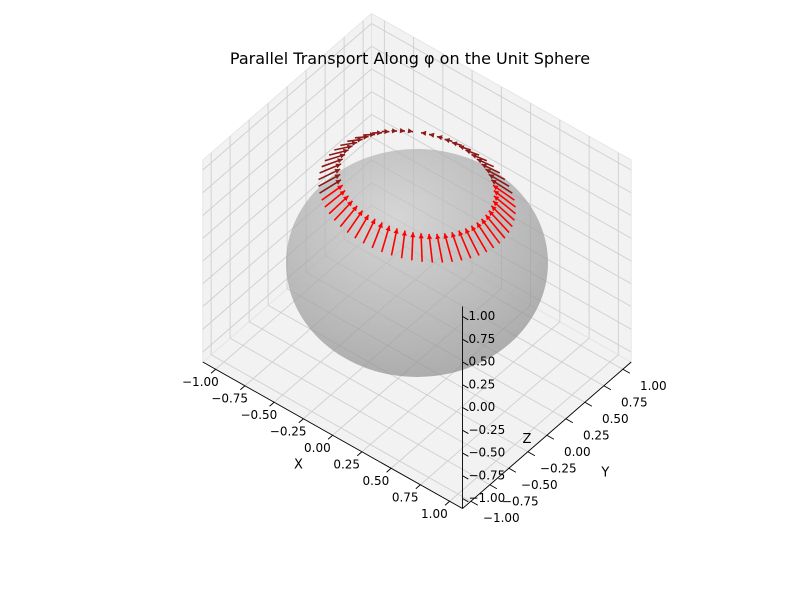 This screenshot has width=800, height=600. Describe the element at coordinates (415, 161) in the screenshot. I see `quiver-back` at that location.